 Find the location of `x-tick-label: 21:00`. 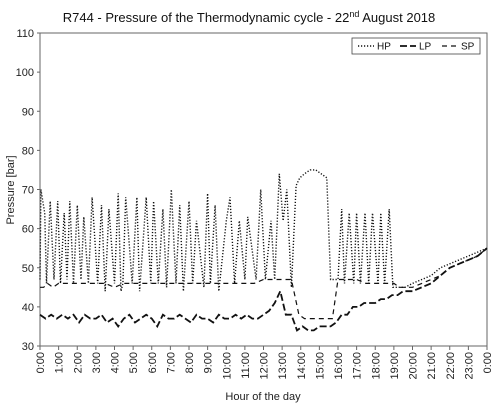

x-tick-label: 21:00 is located at coordinates (432, 366).